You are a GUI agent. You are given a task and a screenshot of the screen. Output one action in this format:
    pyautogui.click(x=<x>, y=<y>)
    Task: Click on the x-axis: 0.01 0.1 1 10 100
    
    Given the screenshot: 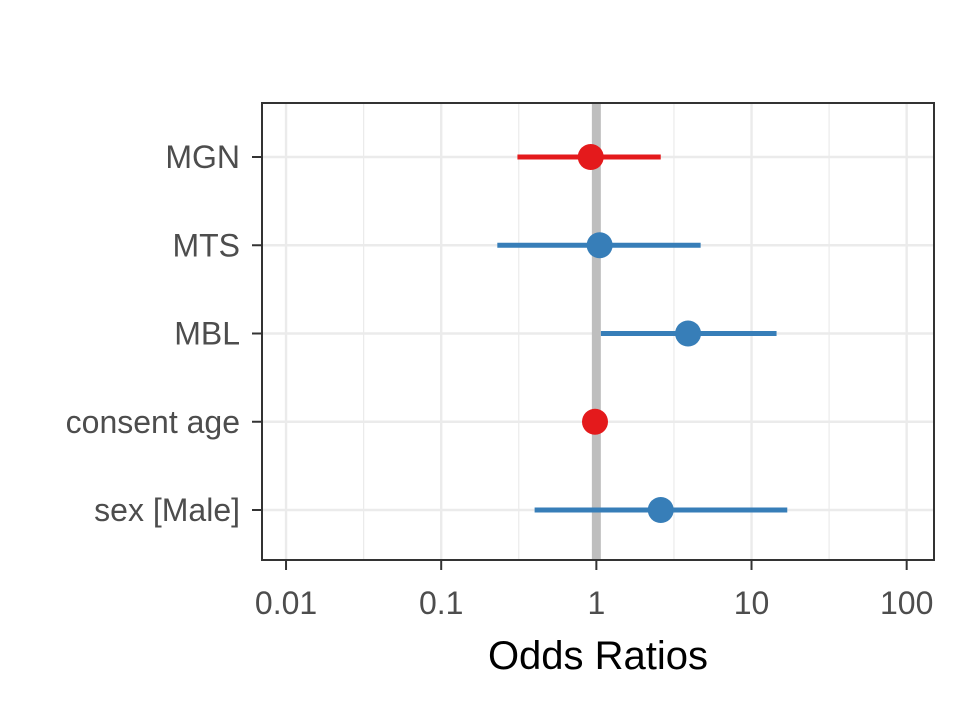 What is the action you would take?
    pyautogui.click(x=594, y=590)
    